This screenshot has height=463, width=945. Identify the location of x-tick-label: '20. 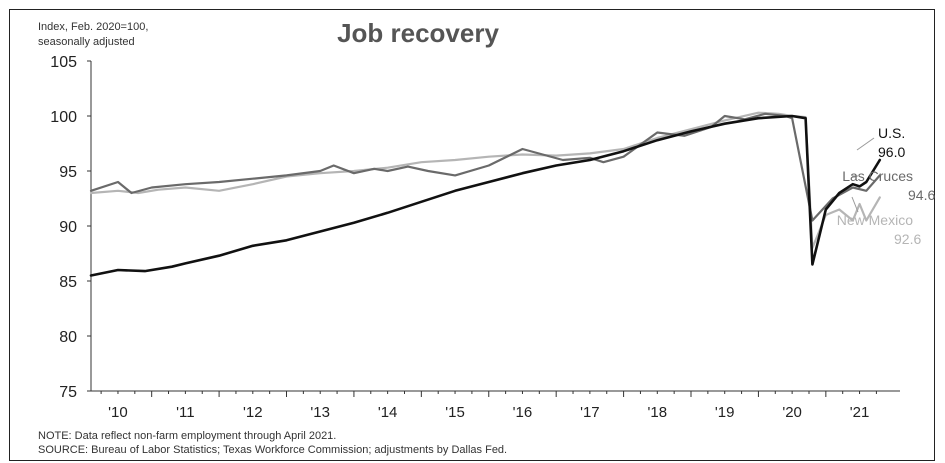
(792, 412).